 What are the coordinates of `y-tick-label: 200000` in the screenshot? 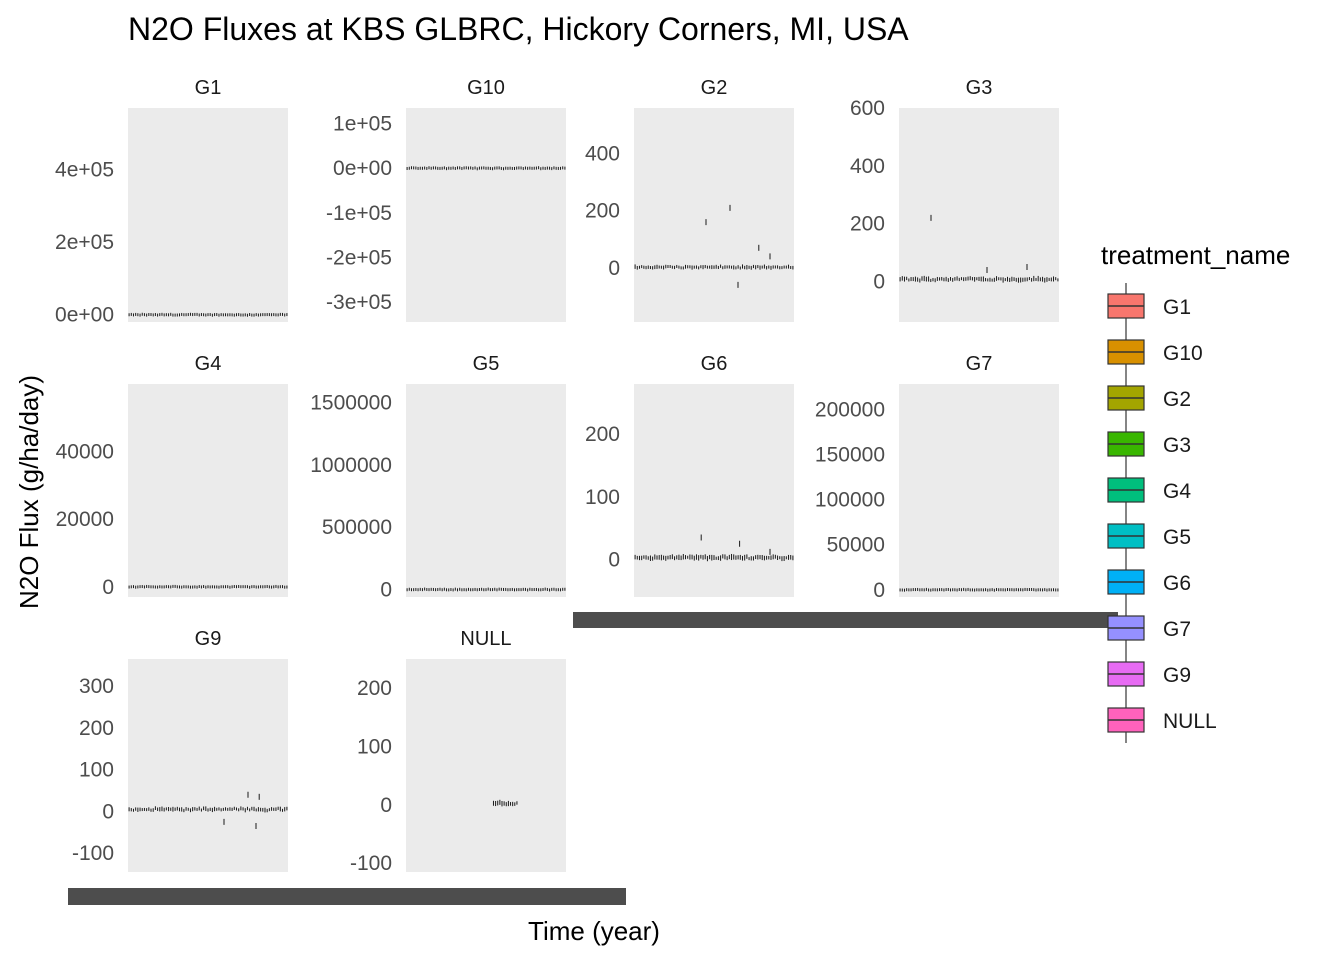 It's located at (850, 409).